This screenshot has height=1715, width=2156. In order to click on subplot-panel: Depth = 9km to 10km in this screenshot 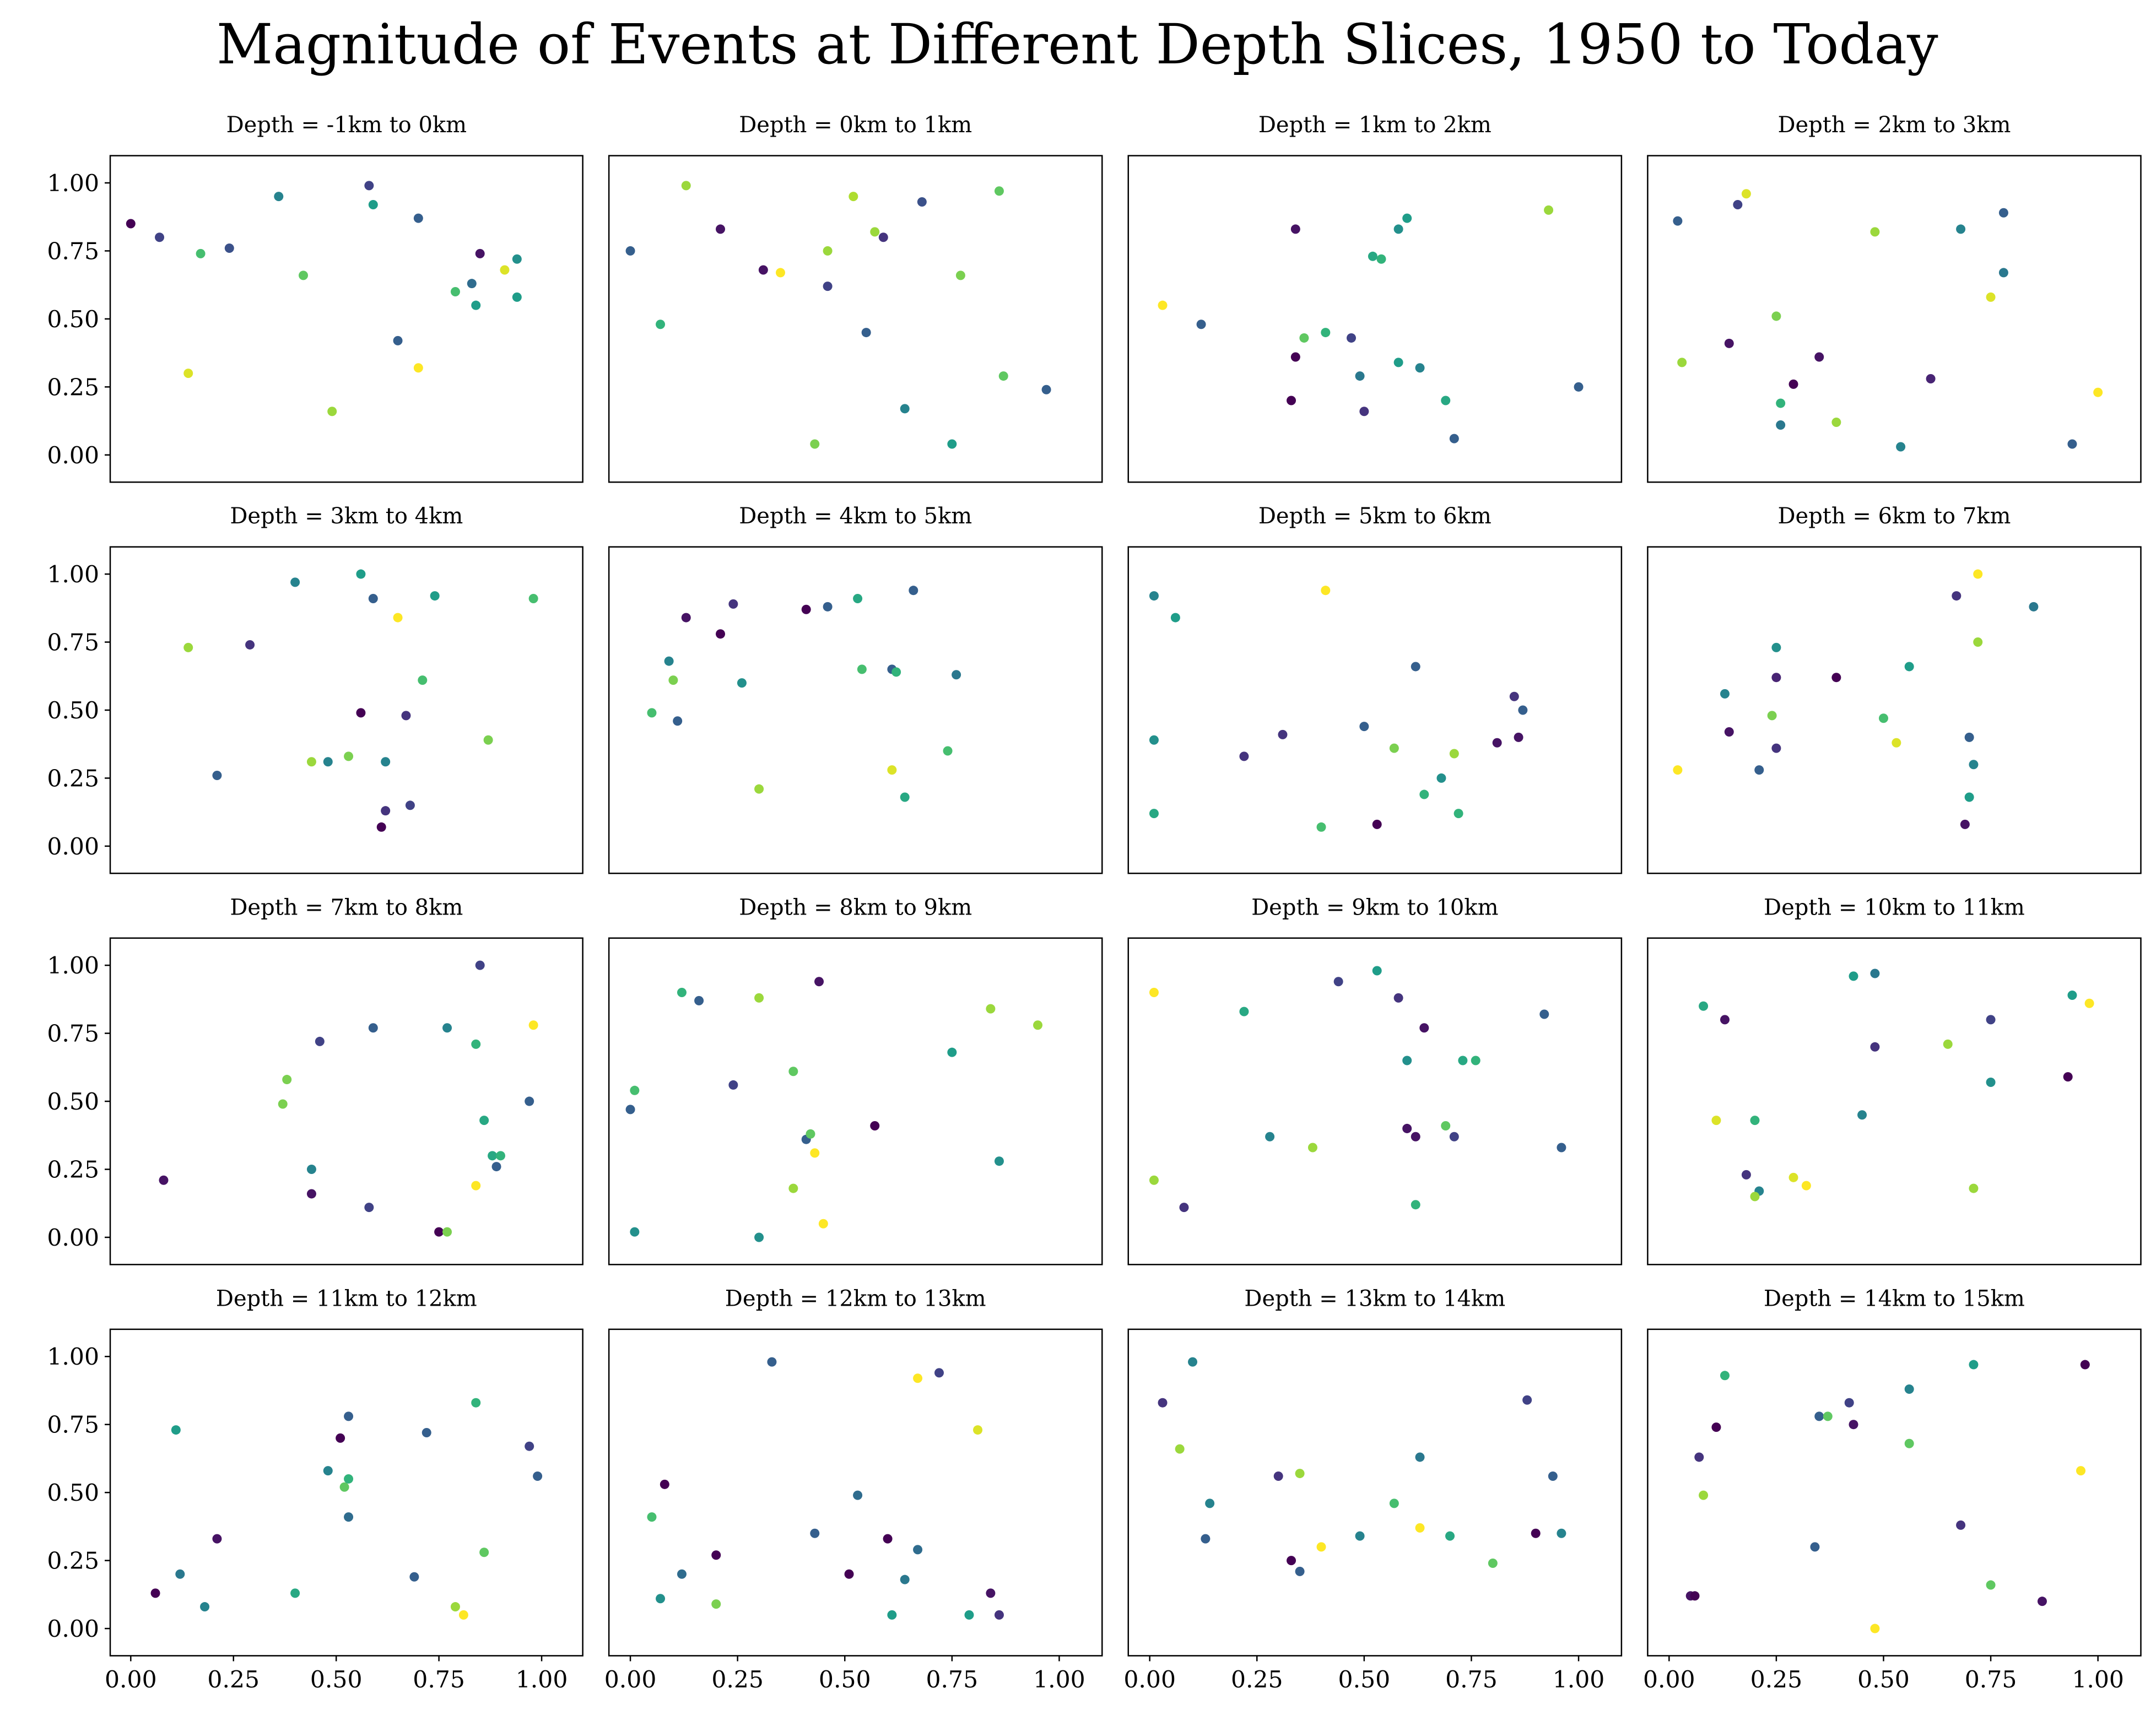, I will do `click(1375, 1080)`.